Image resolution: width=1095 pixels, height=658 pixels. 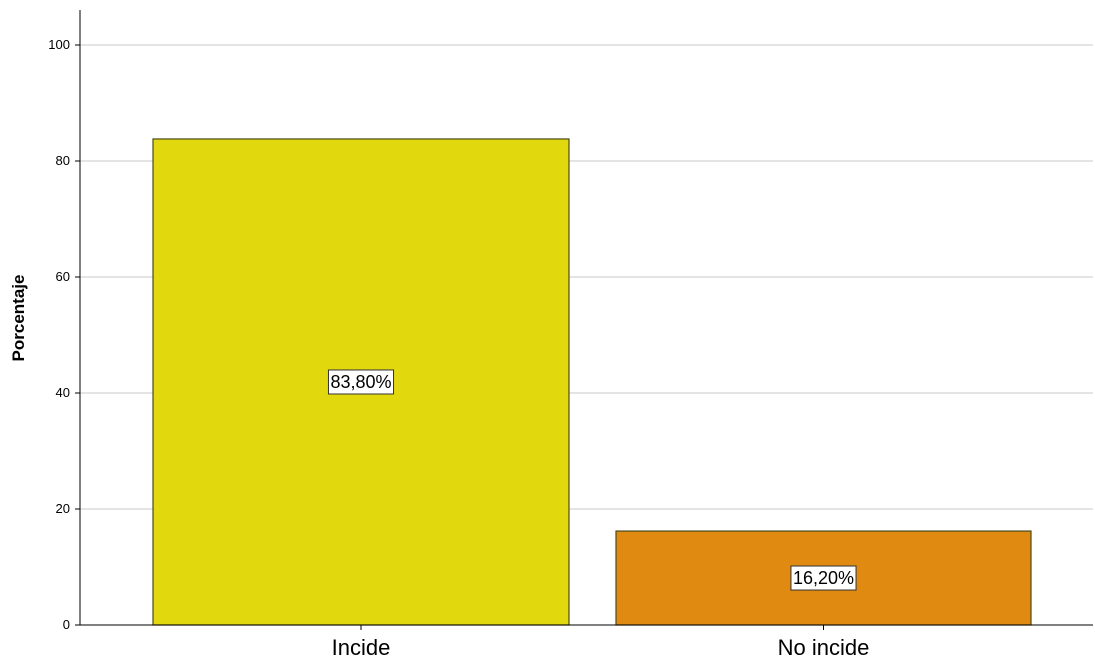 I want to click on y-tick-label: 40, so click(x=63, y=392).